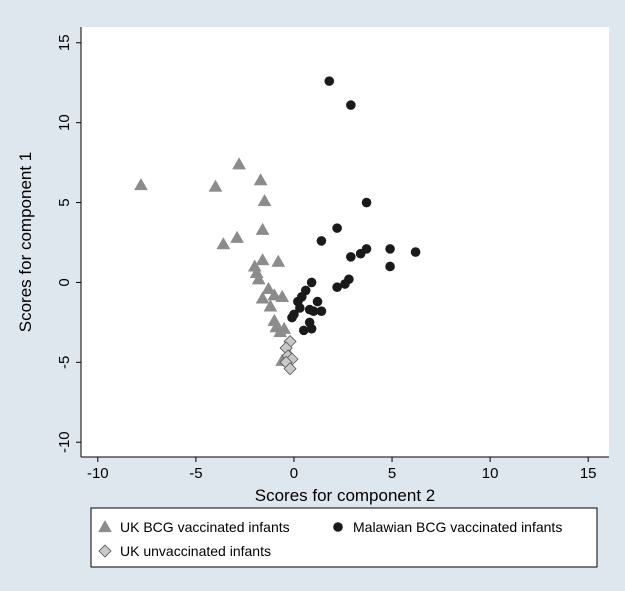 The width and height of the screenshot is (625, 591). Describe the element at coordinates (98, 473) in the screenshot. I see `x-tick-label: -10` at that location.